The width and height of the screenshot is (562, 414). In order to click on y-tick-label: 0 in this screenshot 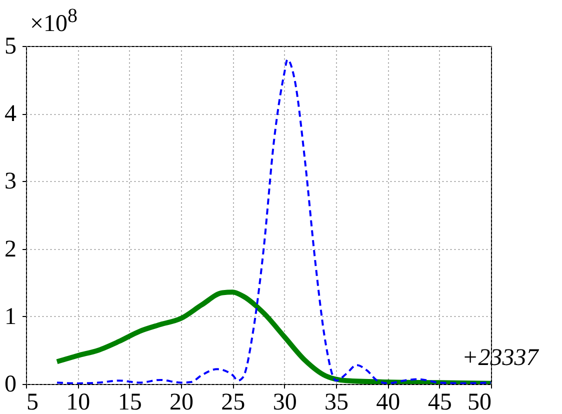, I will do `click(10, 385)`.